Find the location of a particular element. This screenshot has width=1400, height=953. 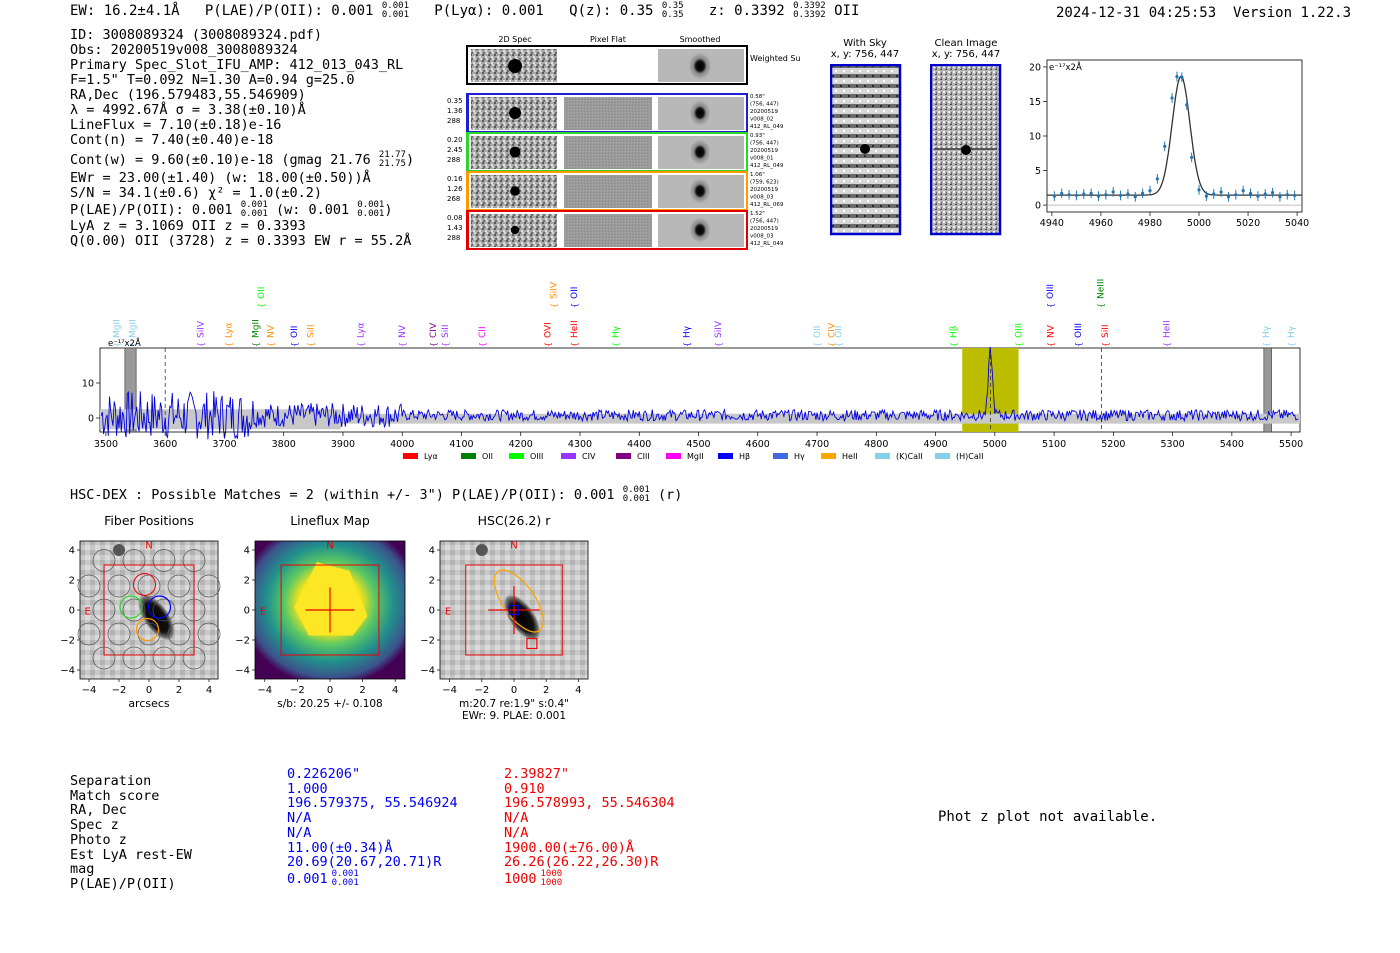

info-ewr: EWr = 23.00(±1.40) (w: 18.00(±0.50))Å is located at coordinates (220, 178).